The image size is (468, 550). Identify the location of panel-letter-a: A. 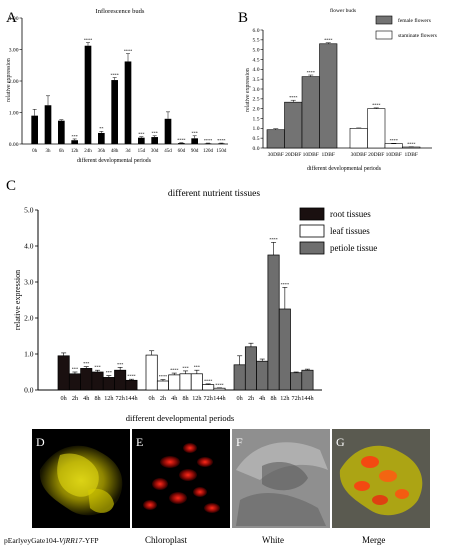
(11, 18).